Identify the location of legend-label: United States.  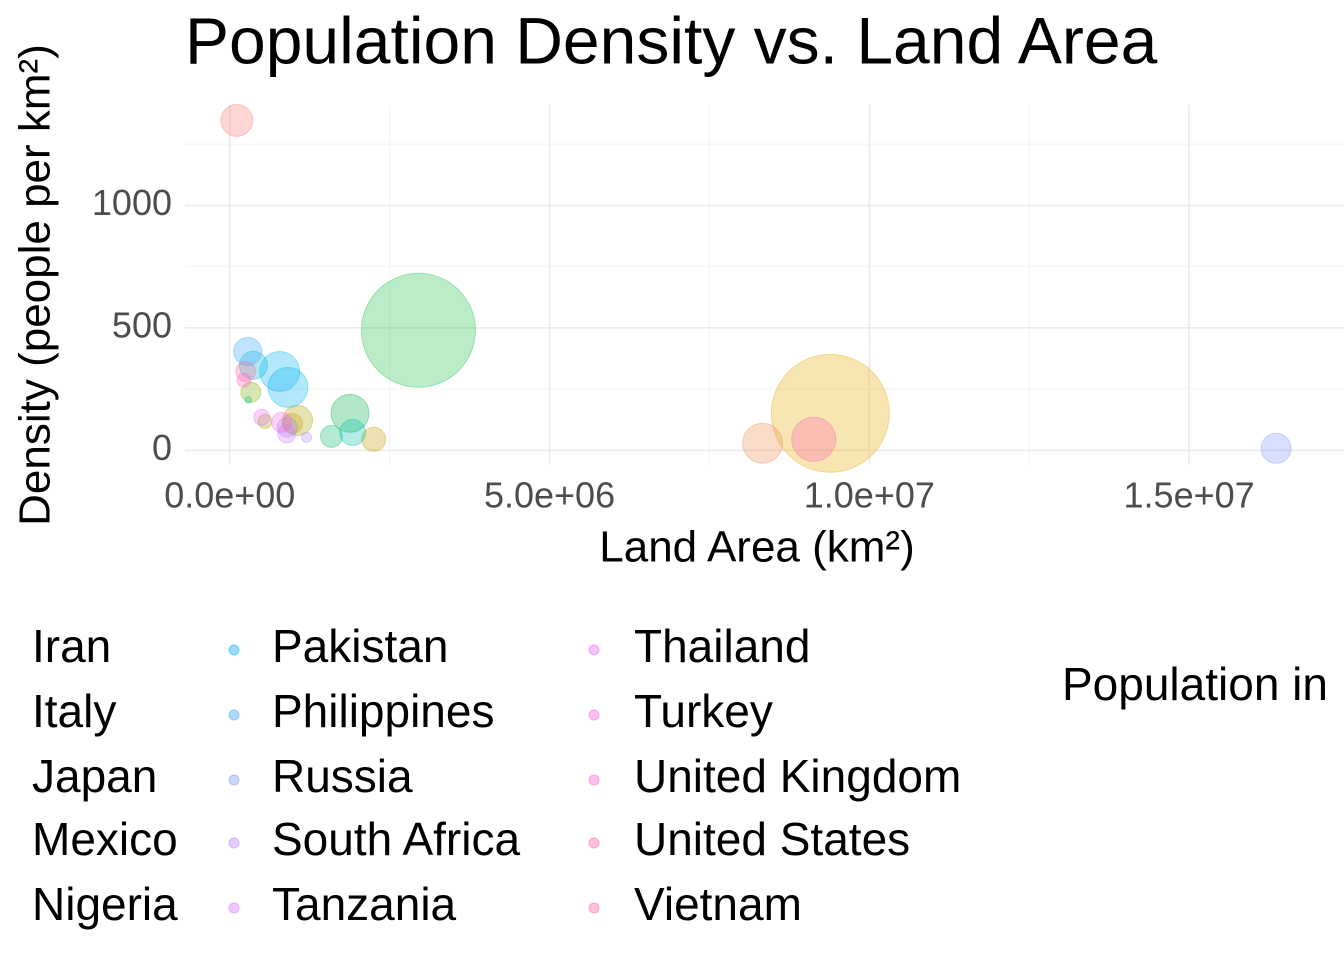
(772, 839).